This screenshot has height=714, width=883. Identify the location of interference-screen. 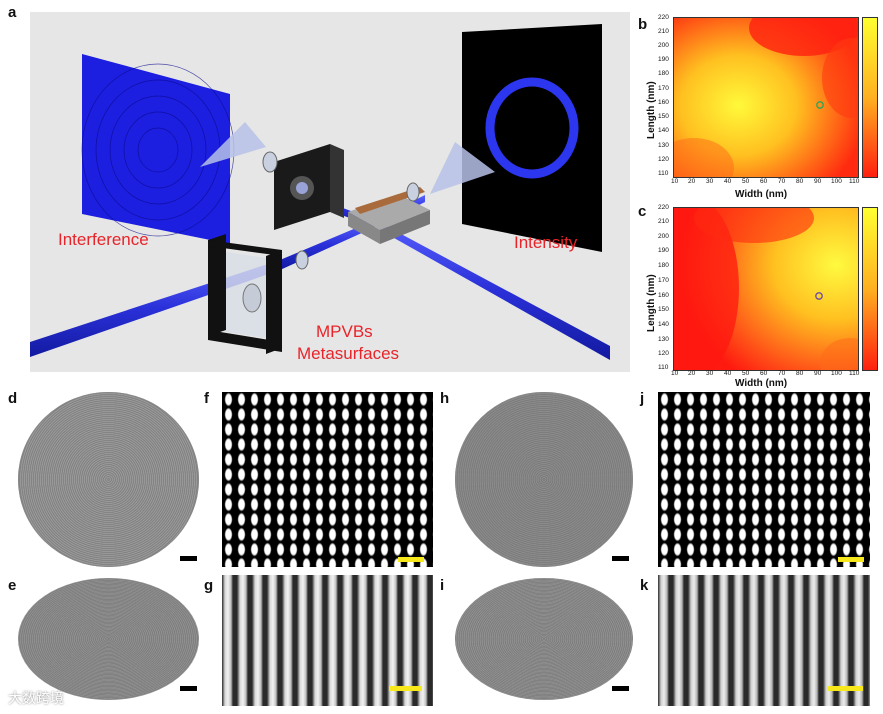
(158, 149).